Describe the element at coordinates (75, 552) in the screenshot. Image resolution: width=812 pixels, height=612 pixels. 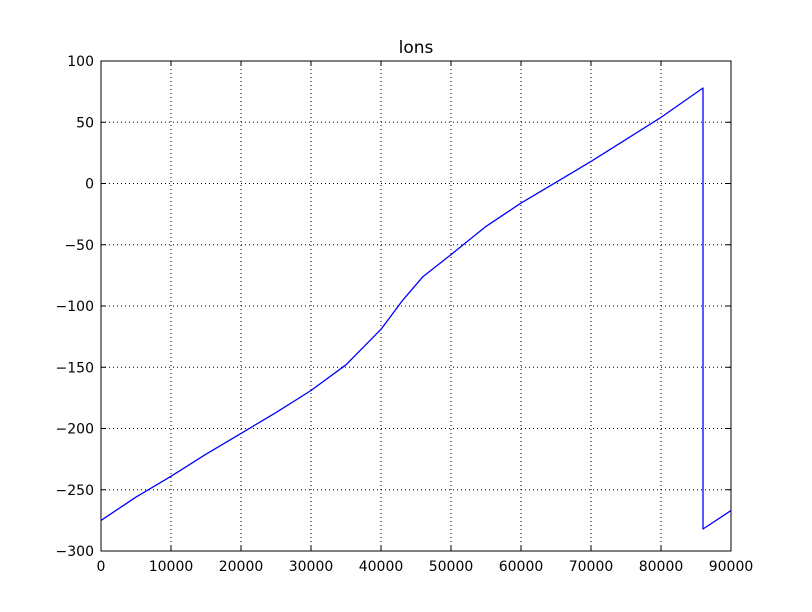
I see `y-tick-label: −300` at that location.